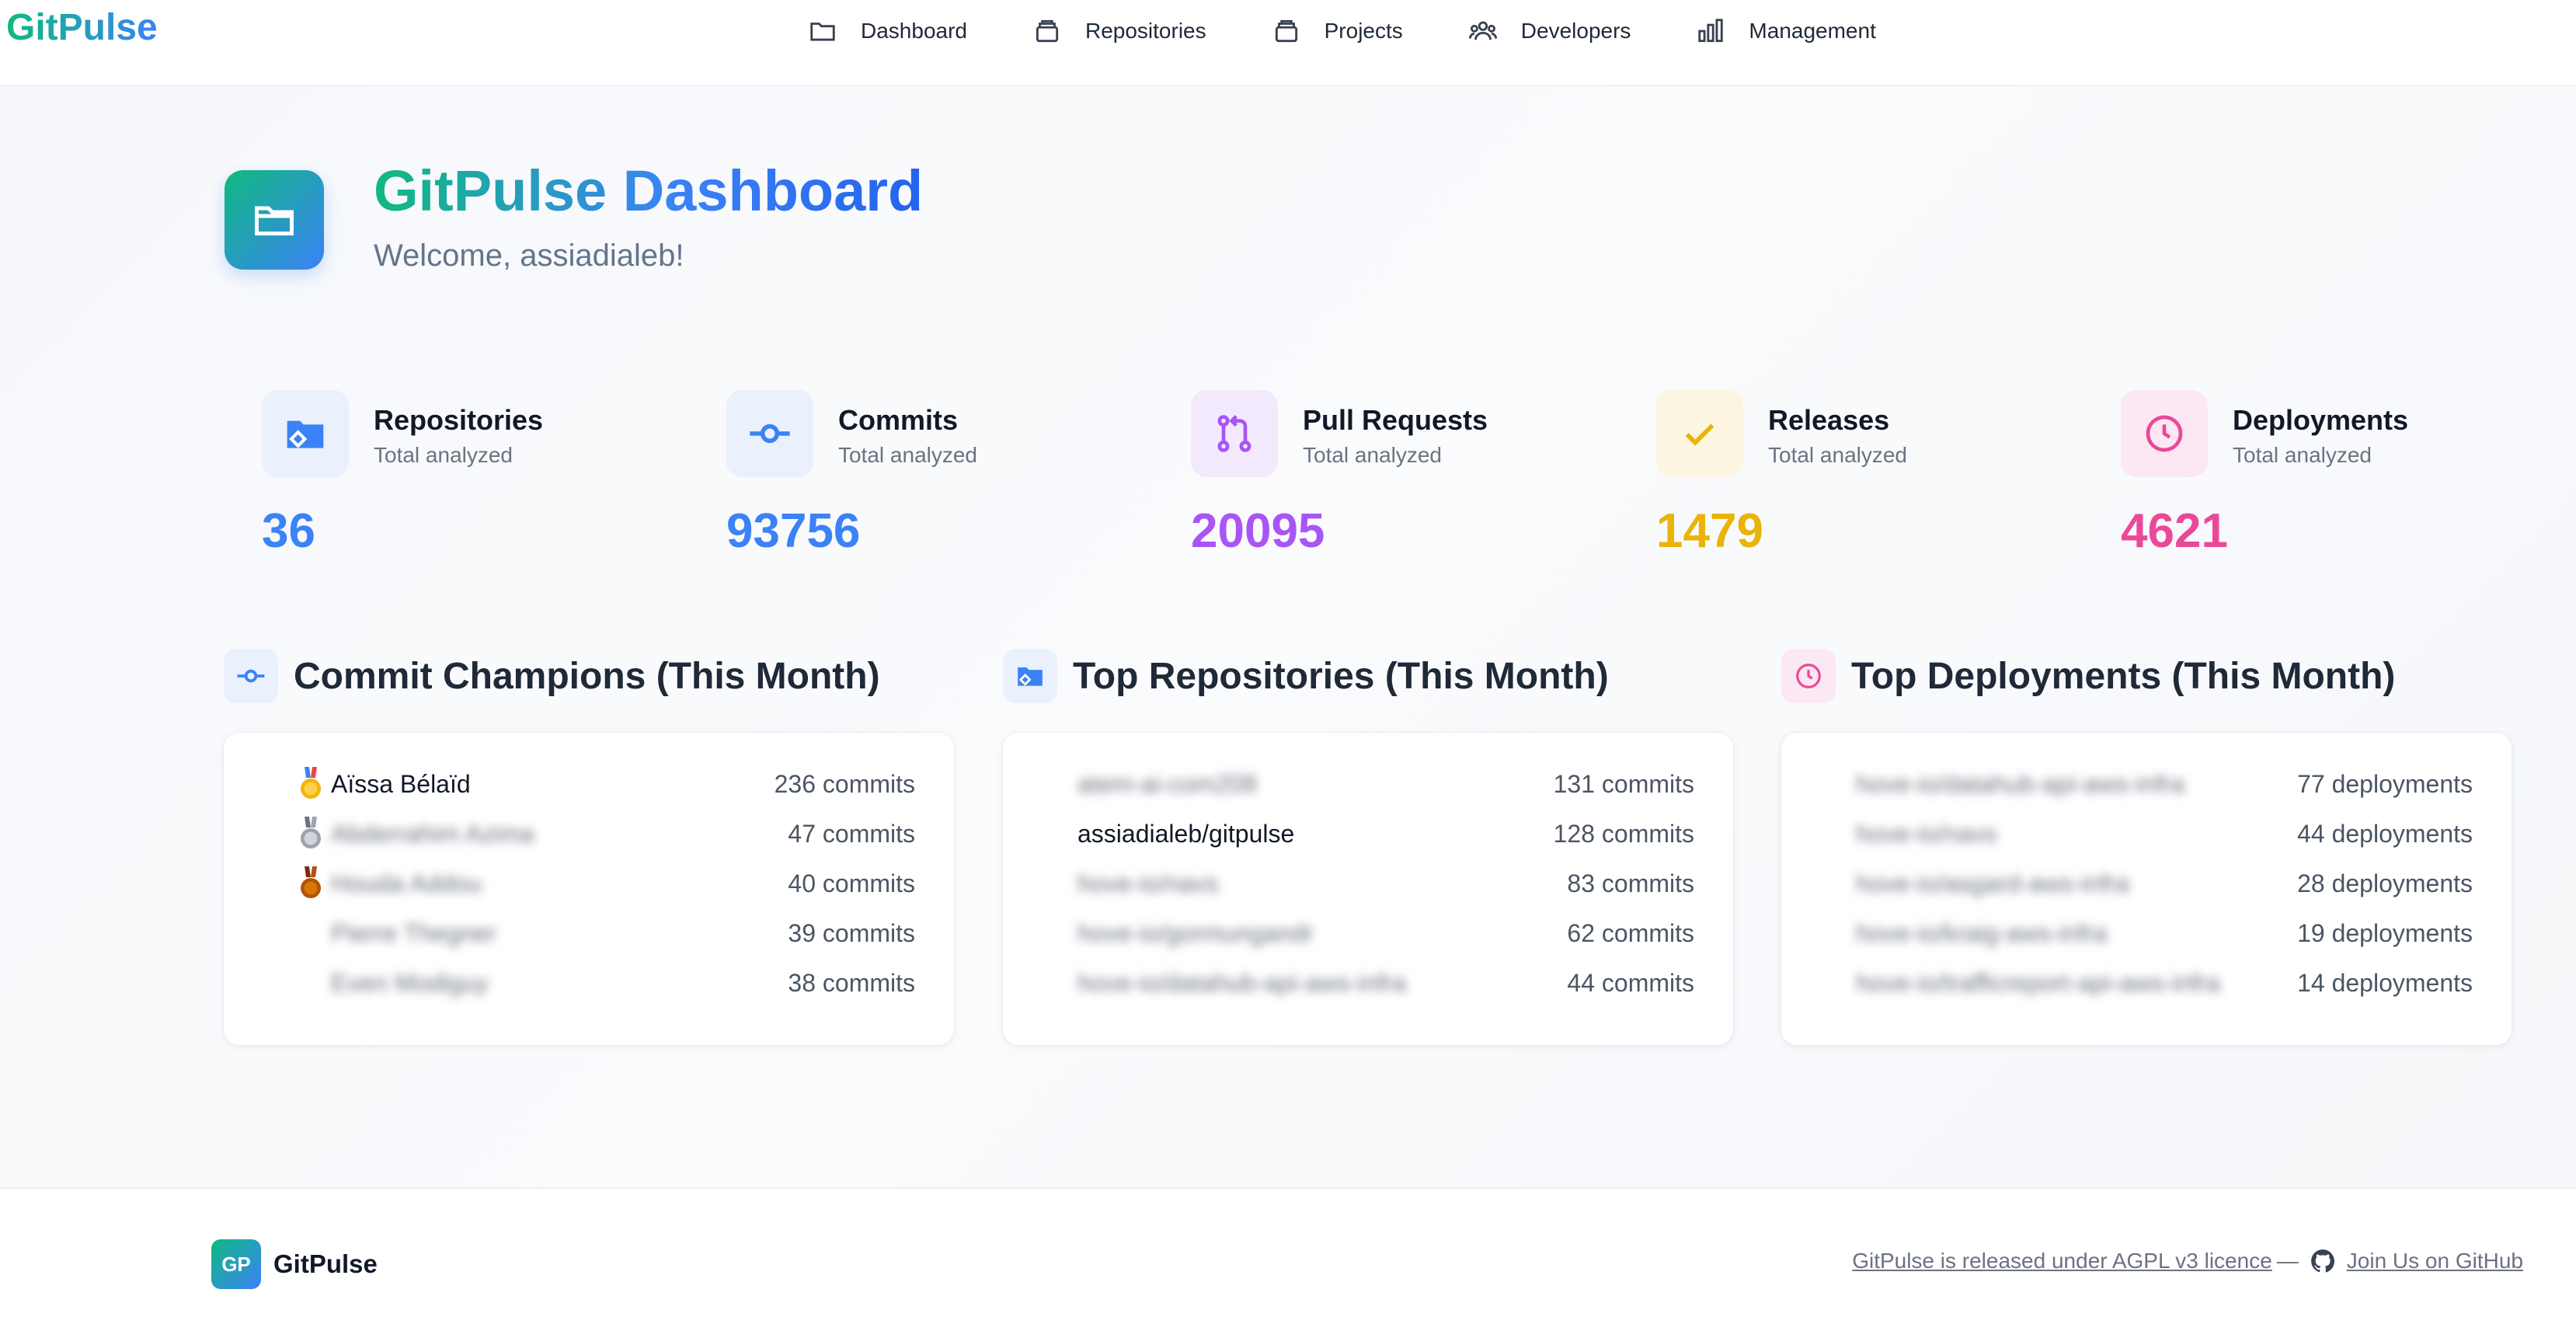 This screenshot has height=1338, width=2576. Describe the element at coordinates (1482, 30) in the screenshot. I see `users-icon` at that location.